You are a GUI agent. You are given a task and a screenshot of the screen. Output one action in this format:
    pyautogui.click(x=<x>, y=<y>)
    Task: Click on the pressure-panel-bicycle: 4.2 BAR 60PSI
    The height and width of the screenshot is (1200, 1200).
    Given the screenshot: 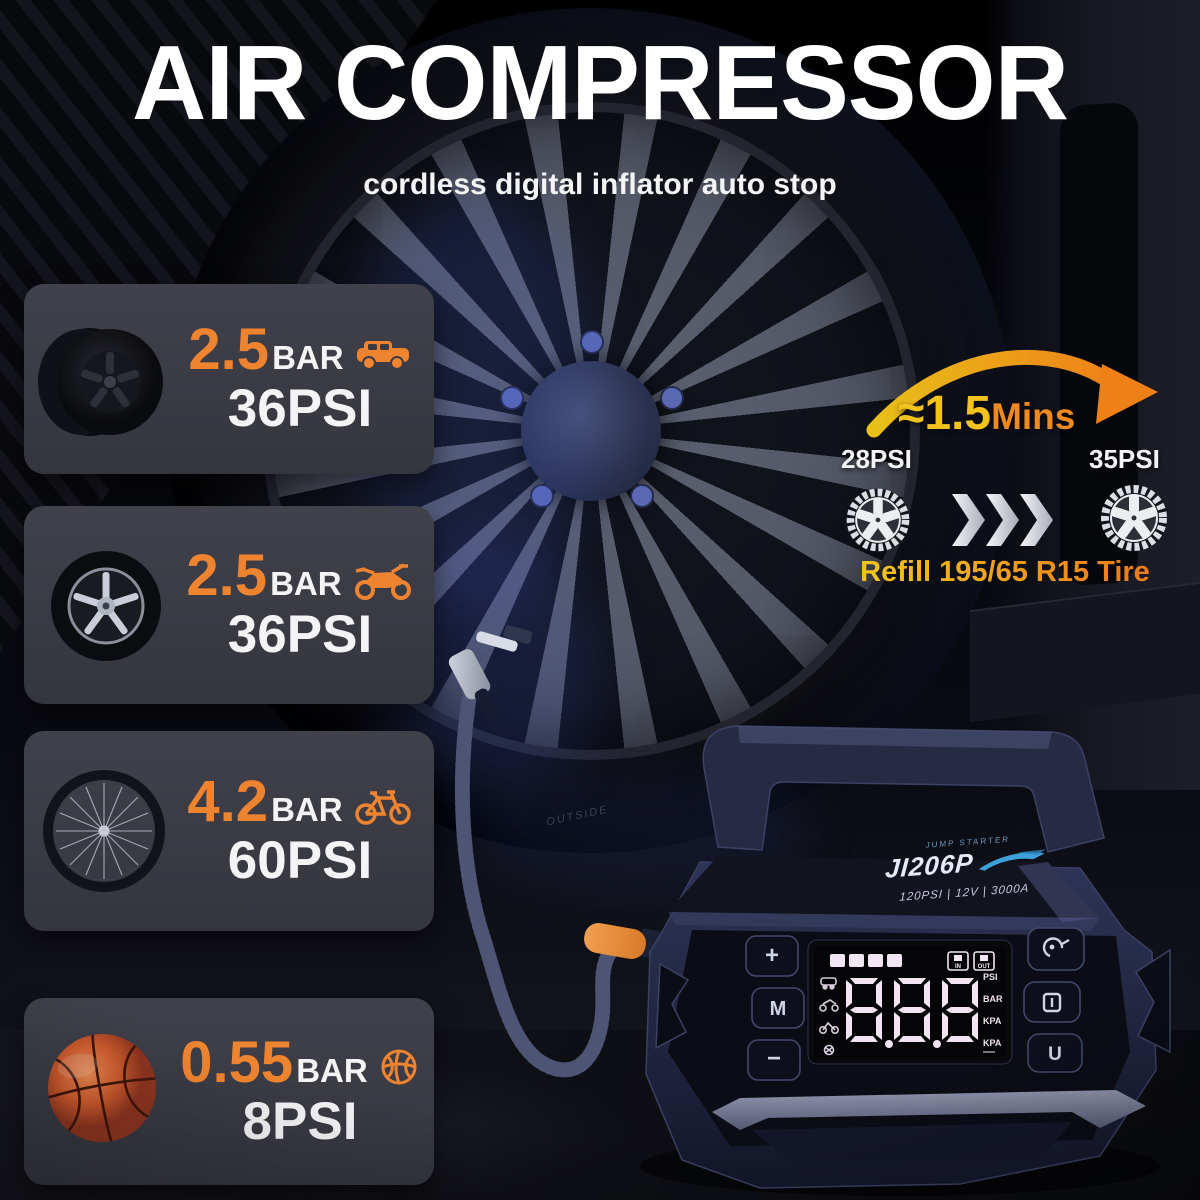 What is the action you would take?
    pyautogui.click(x=229, y=831)
    